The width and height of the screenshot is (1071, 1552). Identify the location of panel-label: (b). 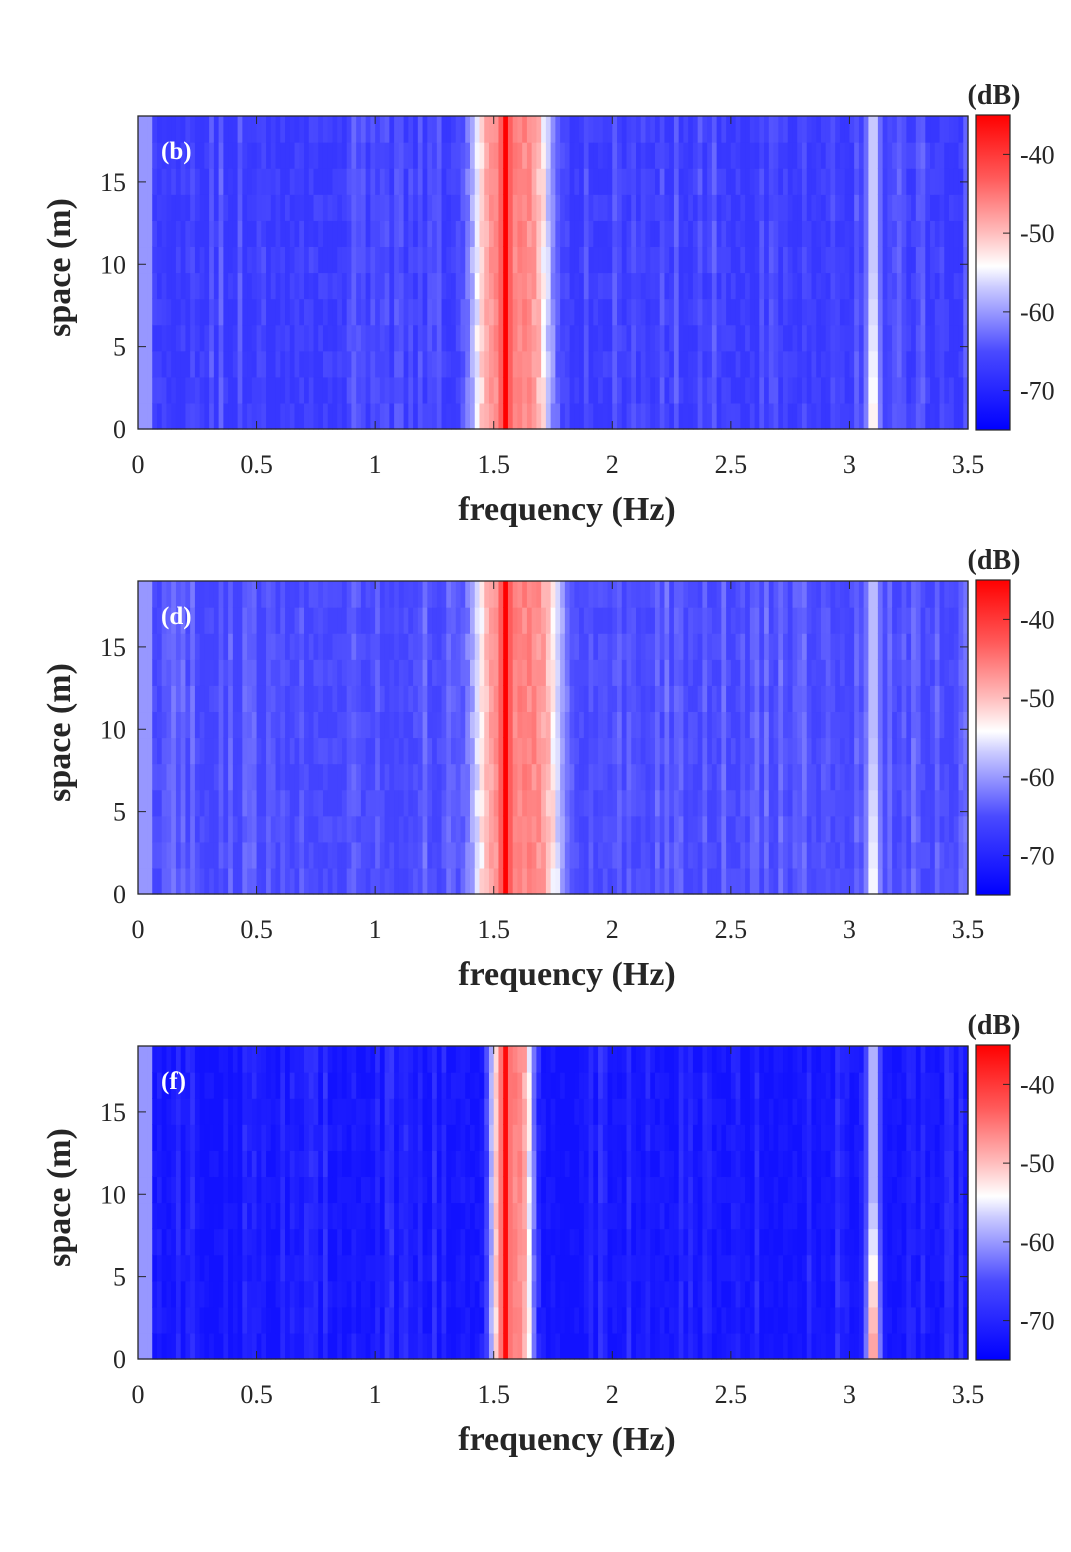
(176, 151).